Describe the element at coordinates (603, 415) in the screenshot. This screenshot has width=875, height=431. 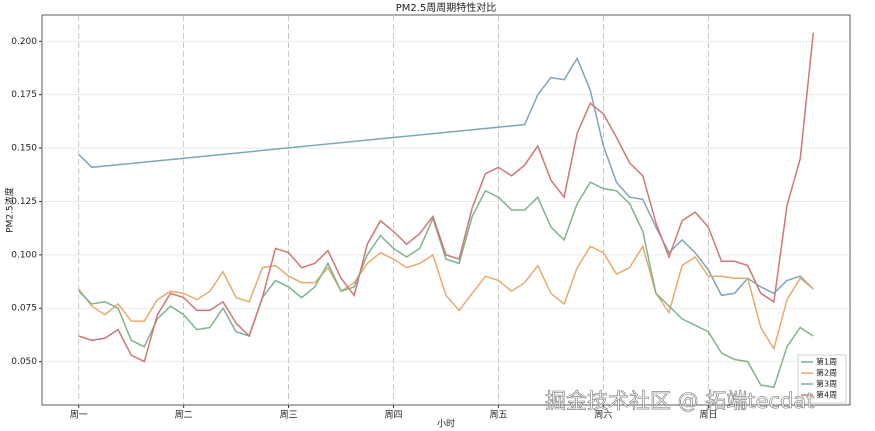
I see `x-tick-label: 周六` at that location.